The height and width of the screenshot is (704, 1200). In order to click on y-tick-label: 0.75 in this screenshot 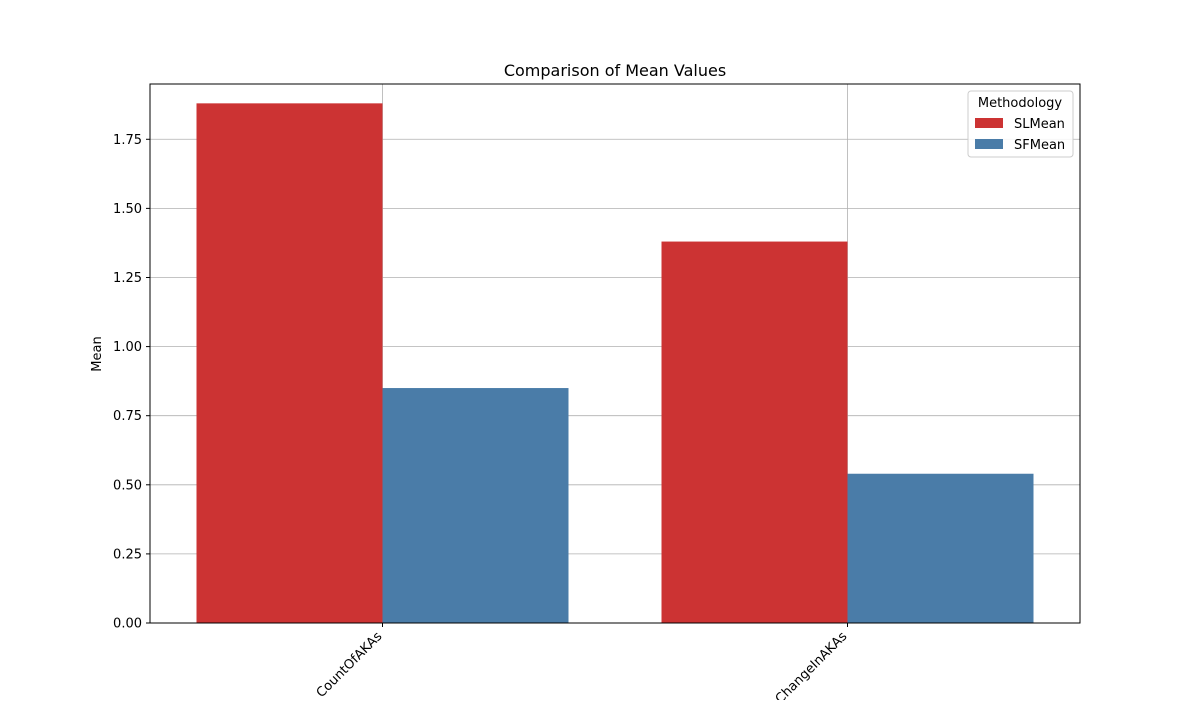, I will do `click(127, 416)`.